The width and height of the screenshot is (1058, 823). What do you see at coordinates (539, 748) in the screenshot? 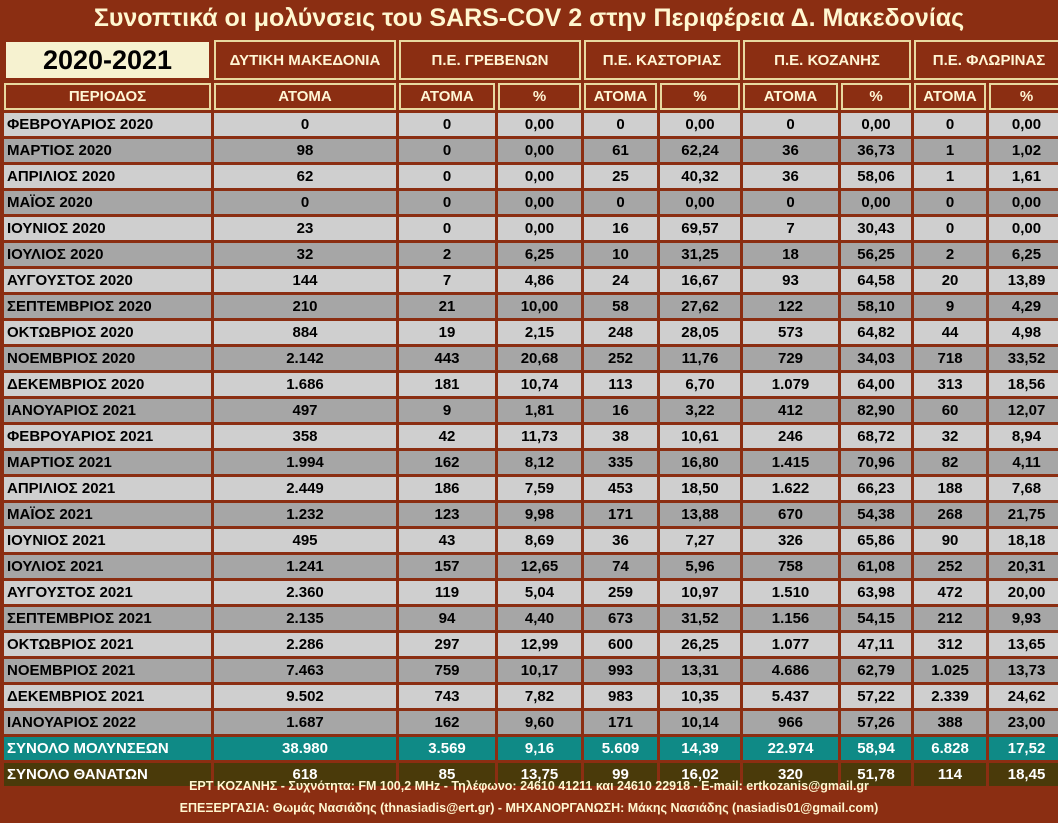
I see `total-cell: 9,16` at bounding box center [539, 748].